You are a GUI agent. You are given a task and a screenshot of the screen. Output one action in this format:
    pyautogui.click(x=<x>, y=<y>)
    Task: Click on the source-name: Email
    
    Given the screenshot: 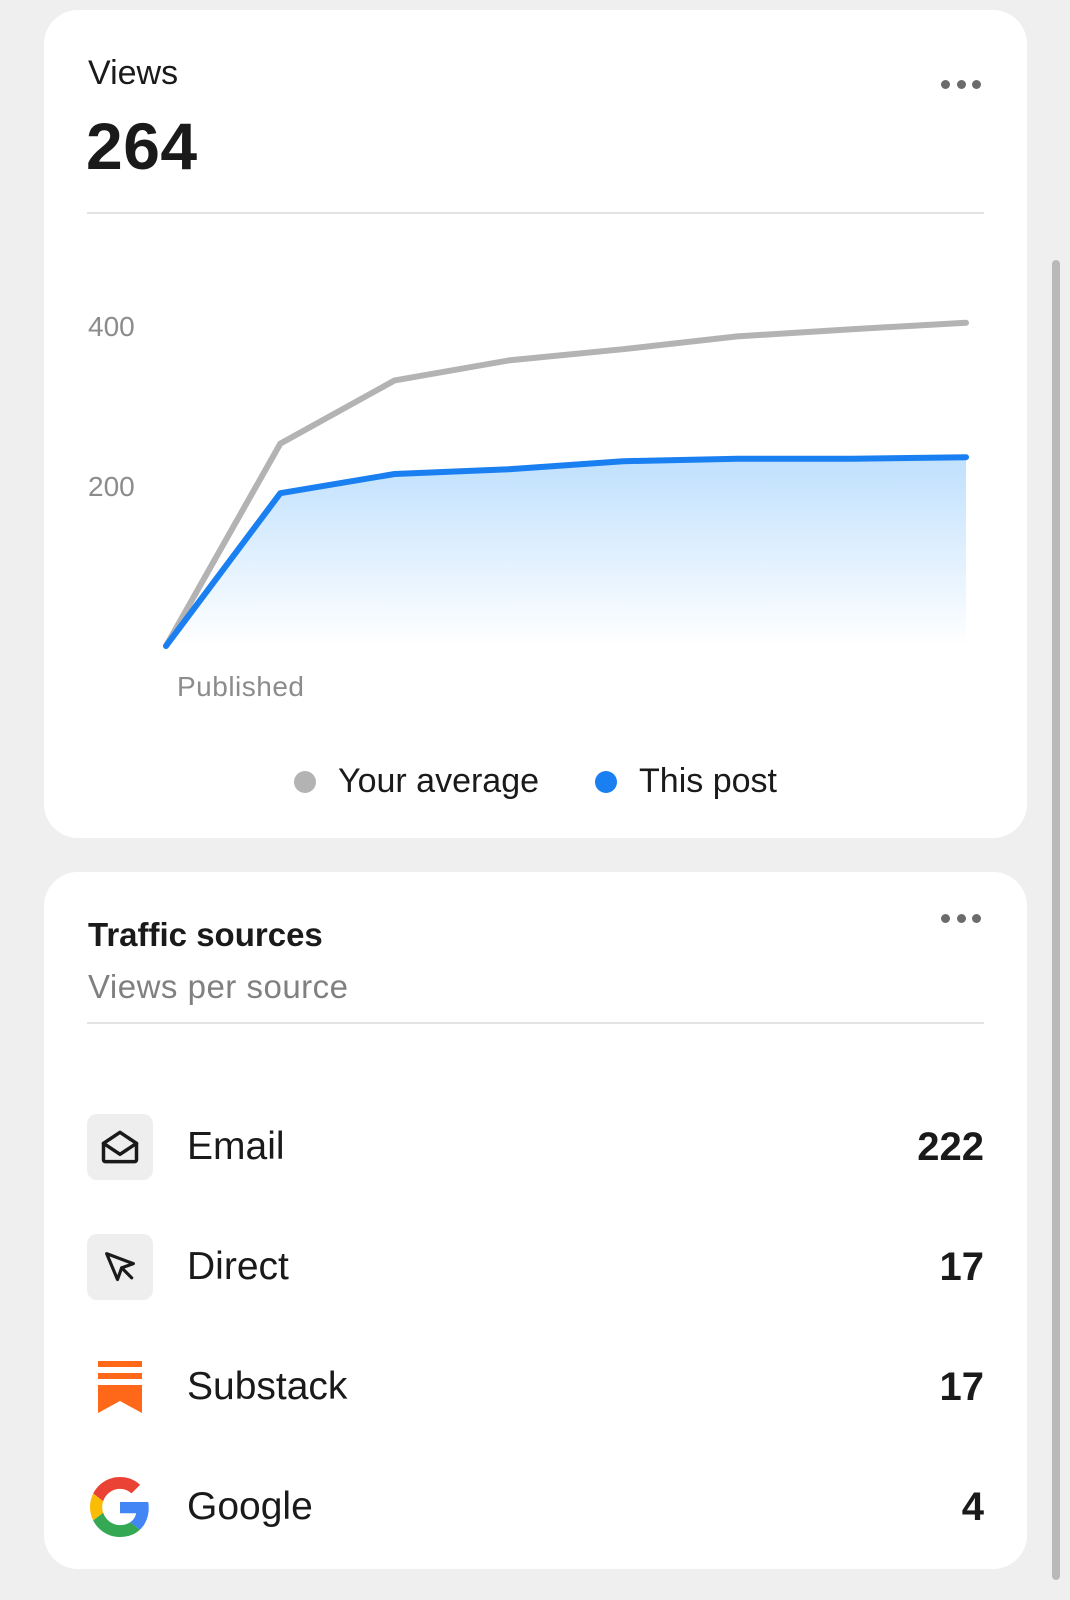 What is the action you would take?
    pyautogui.click(x=236, y=1146)
    